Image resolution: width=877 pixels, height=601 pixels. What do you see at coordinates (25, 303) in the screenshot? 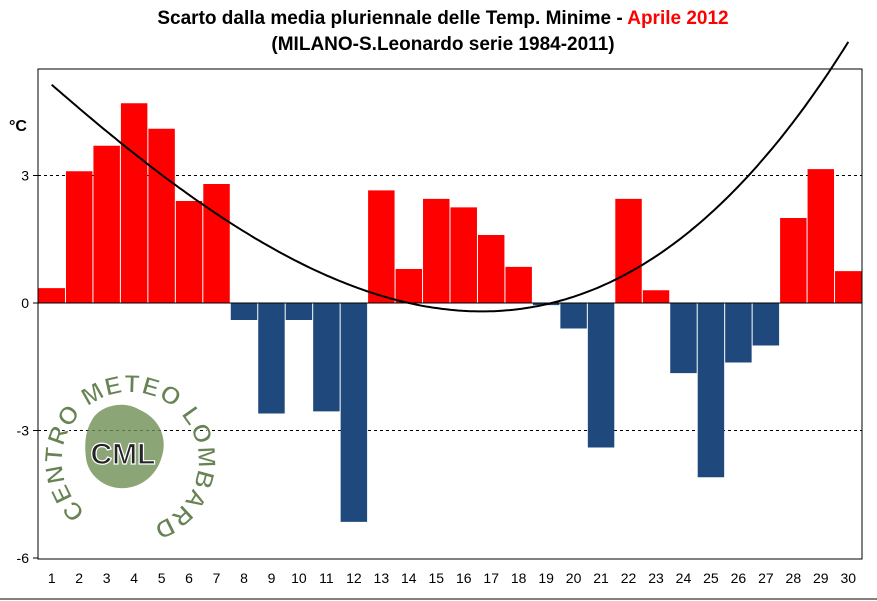
I see `y-tick-label: 0` at bounding box center [25, 303].